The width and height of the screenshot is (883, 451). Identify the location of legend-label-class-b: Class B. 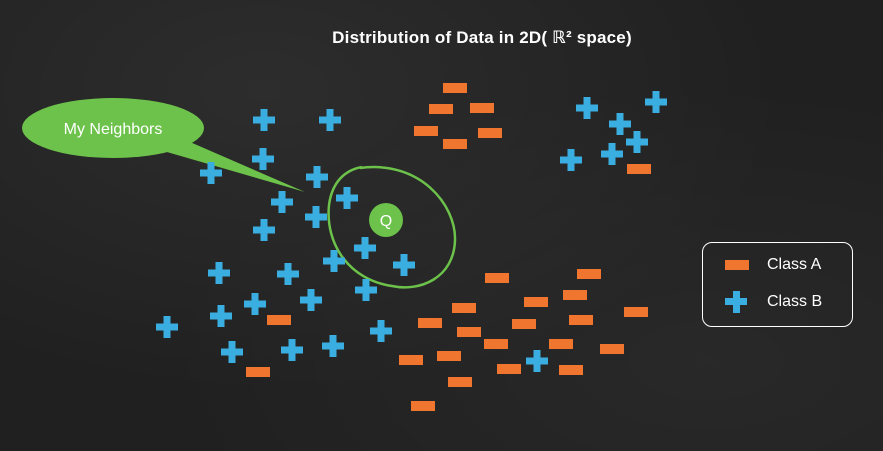
(795, 301).